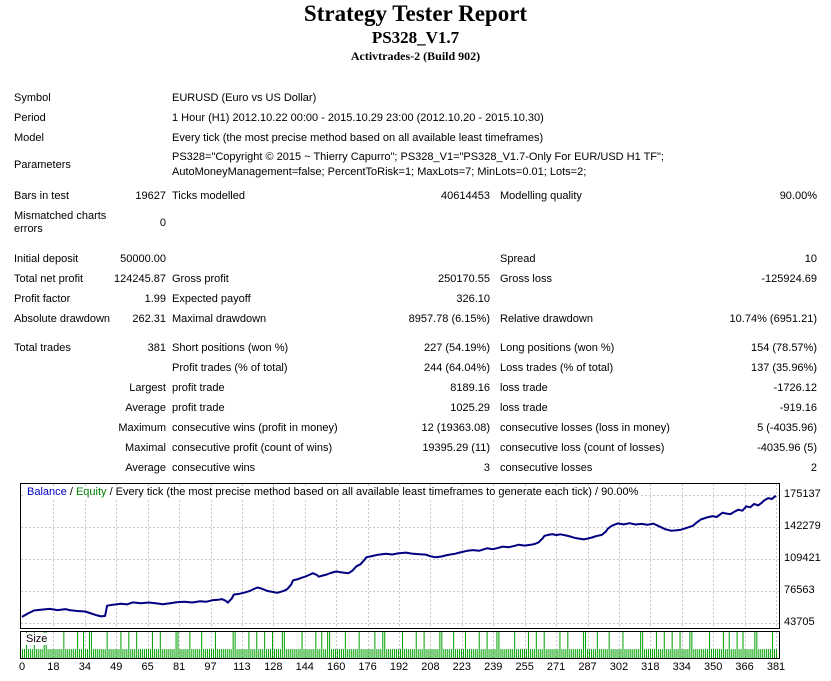 The width and height of the screenshot is (831, 681). Describe the element at coordinates (145, 447) in the screenshot. I see `stat-value: Maximal` at that location.